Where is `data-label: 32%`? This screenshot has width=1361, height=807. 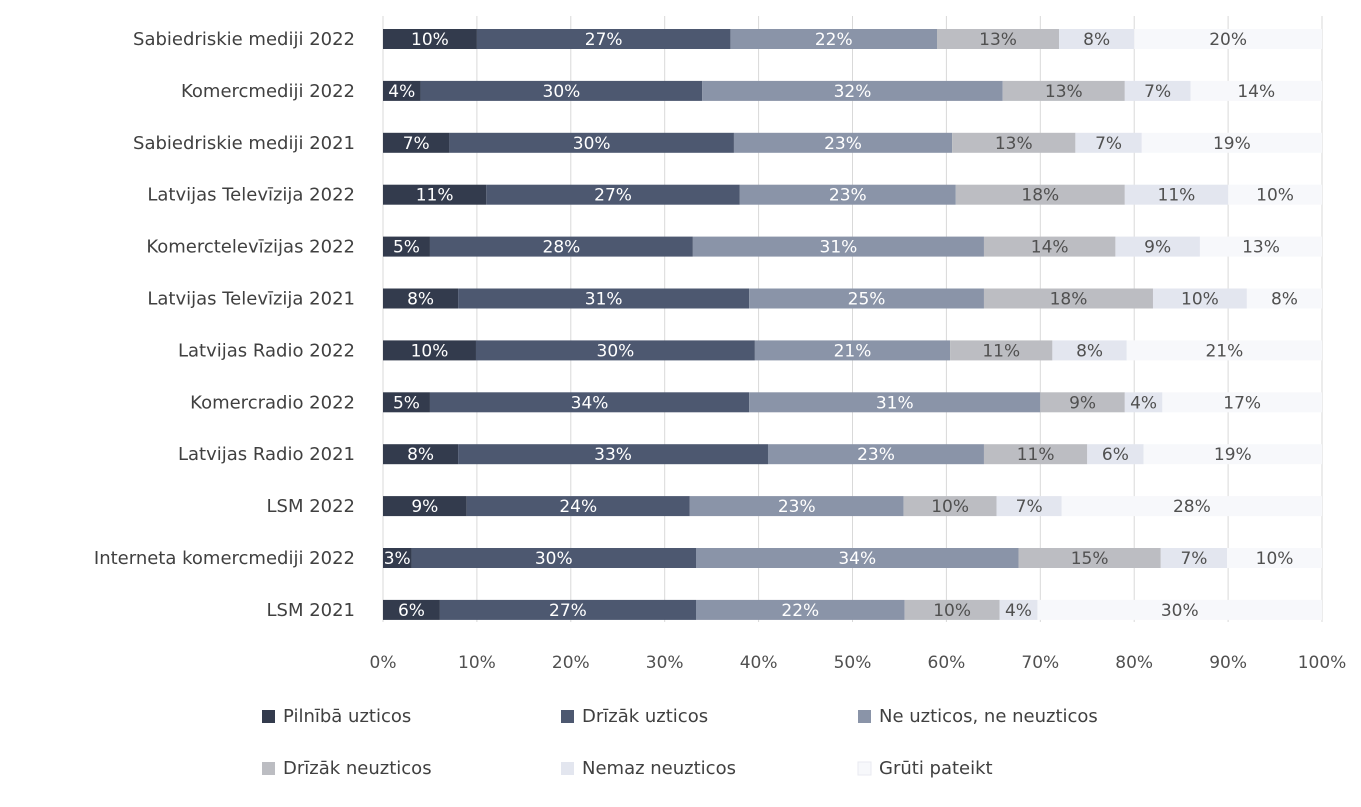
data-label: 32% is located at coordinates (853, 92).